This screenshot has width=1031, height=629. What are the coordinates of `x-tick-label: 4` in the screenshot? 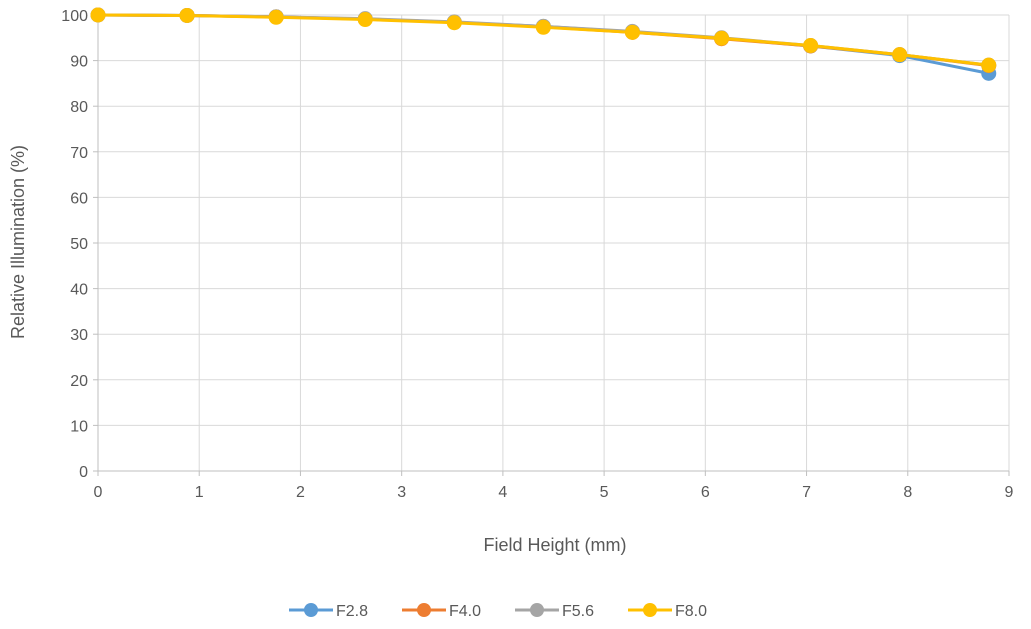 It's located at (502, 492).